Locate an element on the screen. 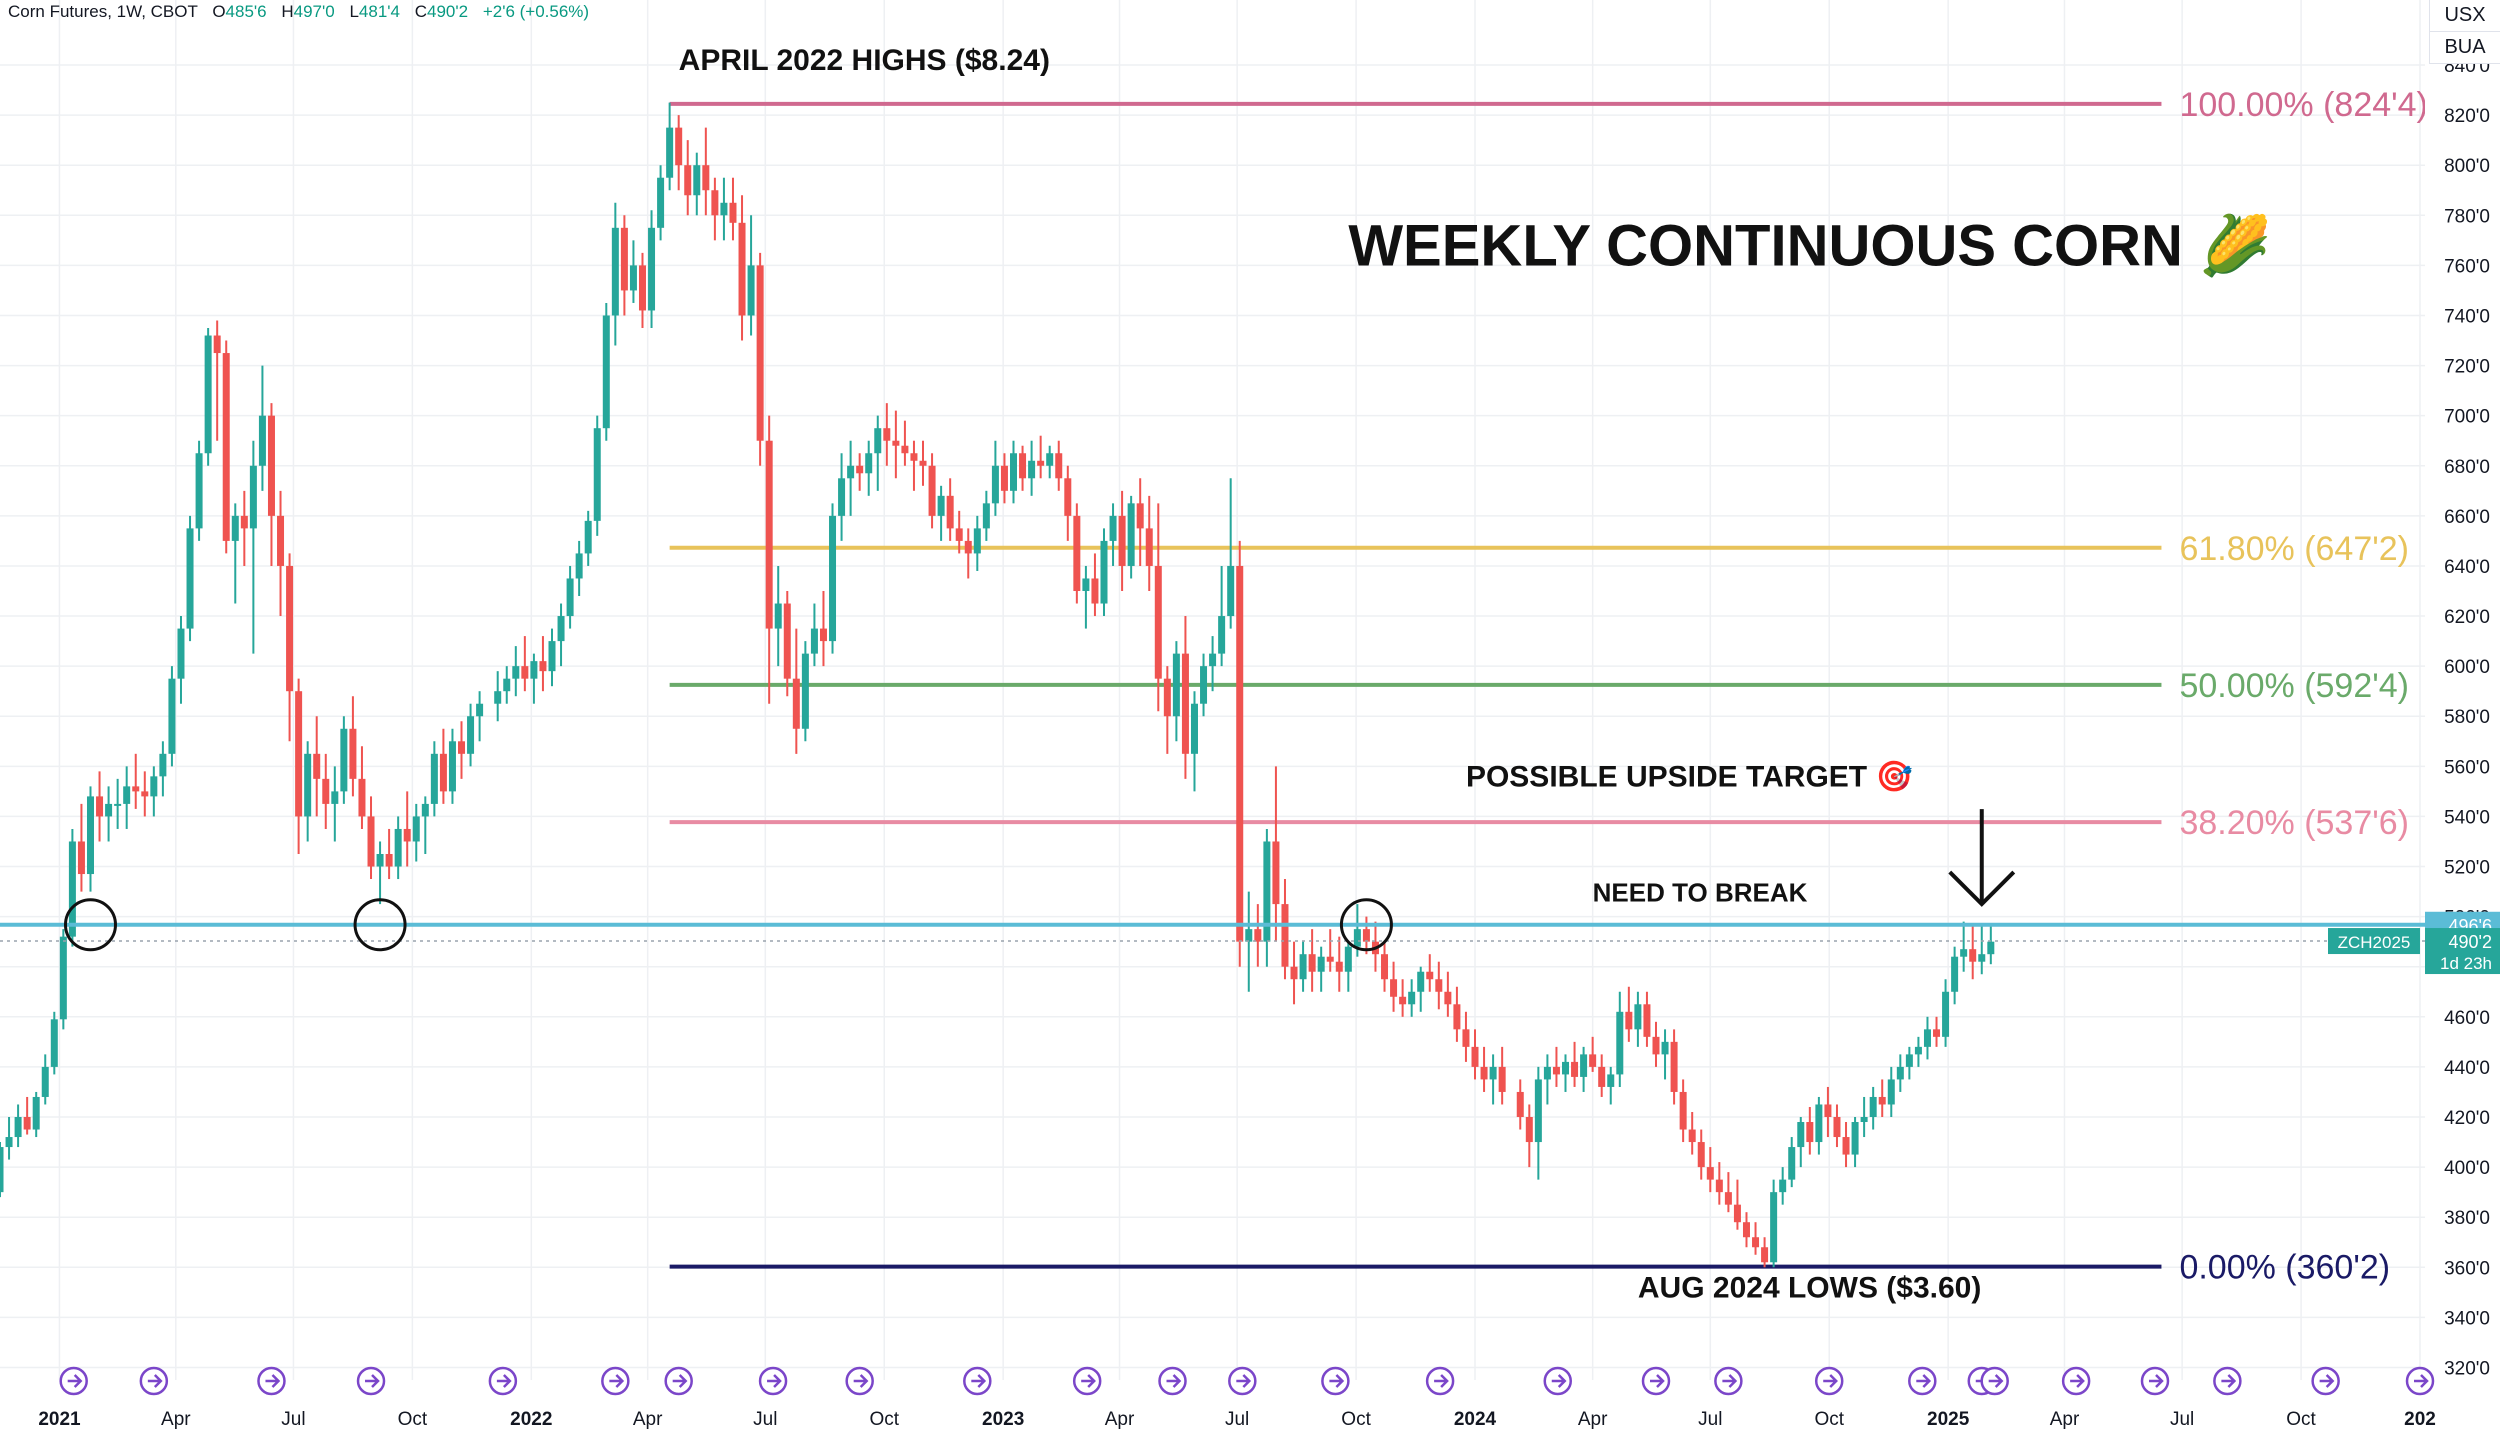  currency-unit-box: USX BUA is located at coordinates (2464, 32).